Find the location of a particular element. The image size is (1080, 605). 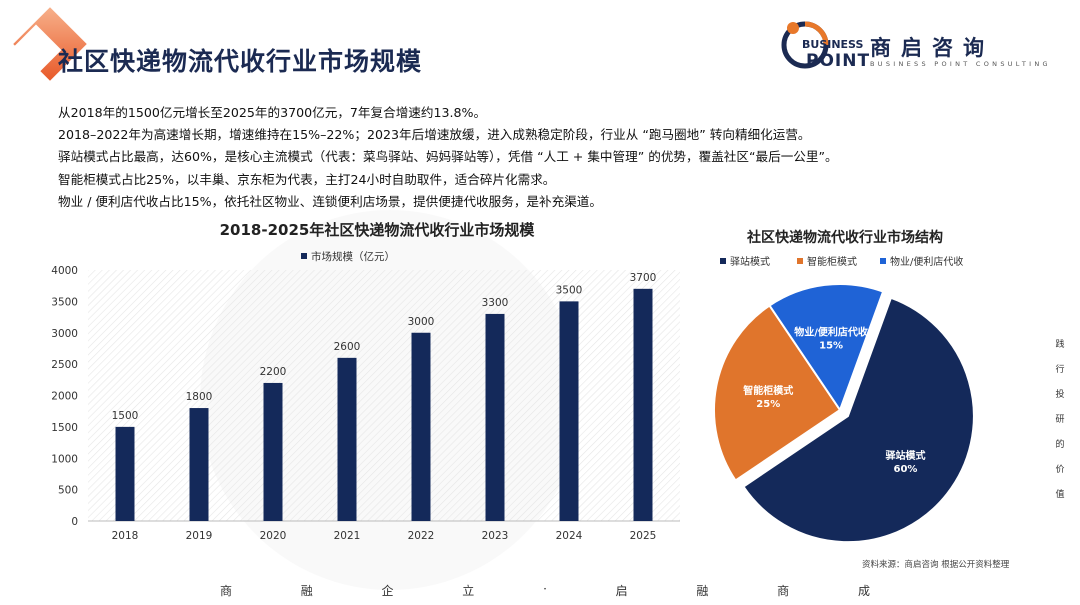

legend-label: 物业/便利店代收 is located at coordinates (926, 261).